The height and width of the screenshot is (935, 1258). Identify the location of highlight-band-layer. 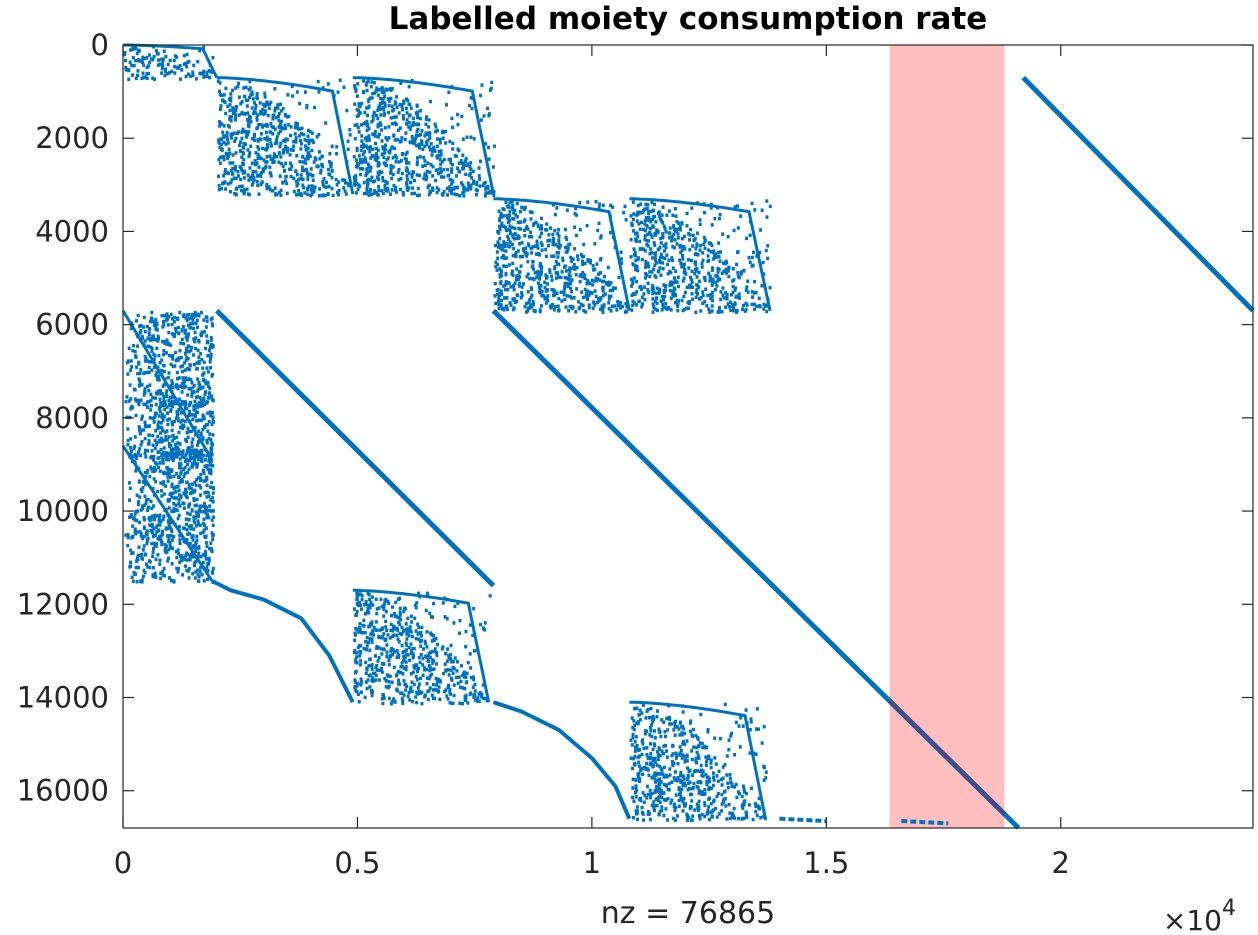
(947, 436).